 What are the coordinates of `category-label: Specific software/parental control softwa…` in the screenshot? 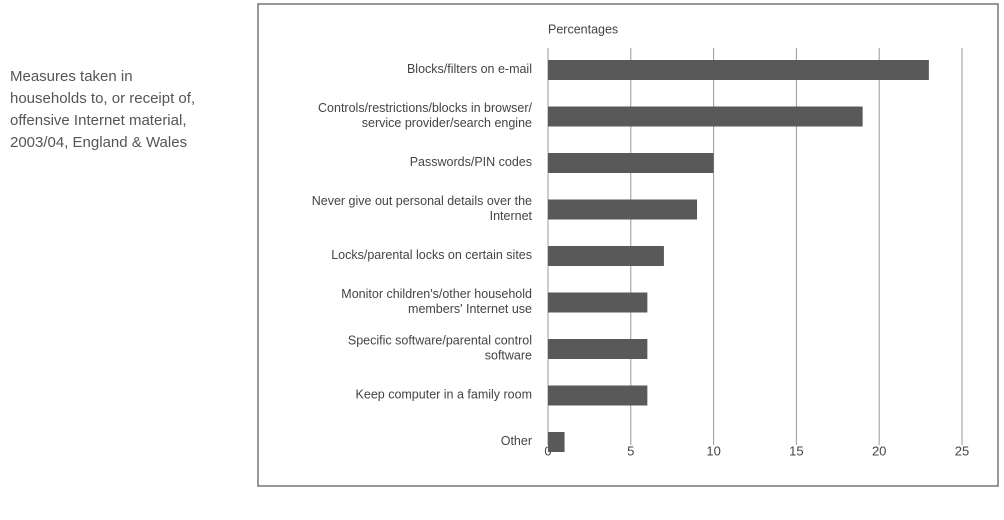 It's located at (440, 348).